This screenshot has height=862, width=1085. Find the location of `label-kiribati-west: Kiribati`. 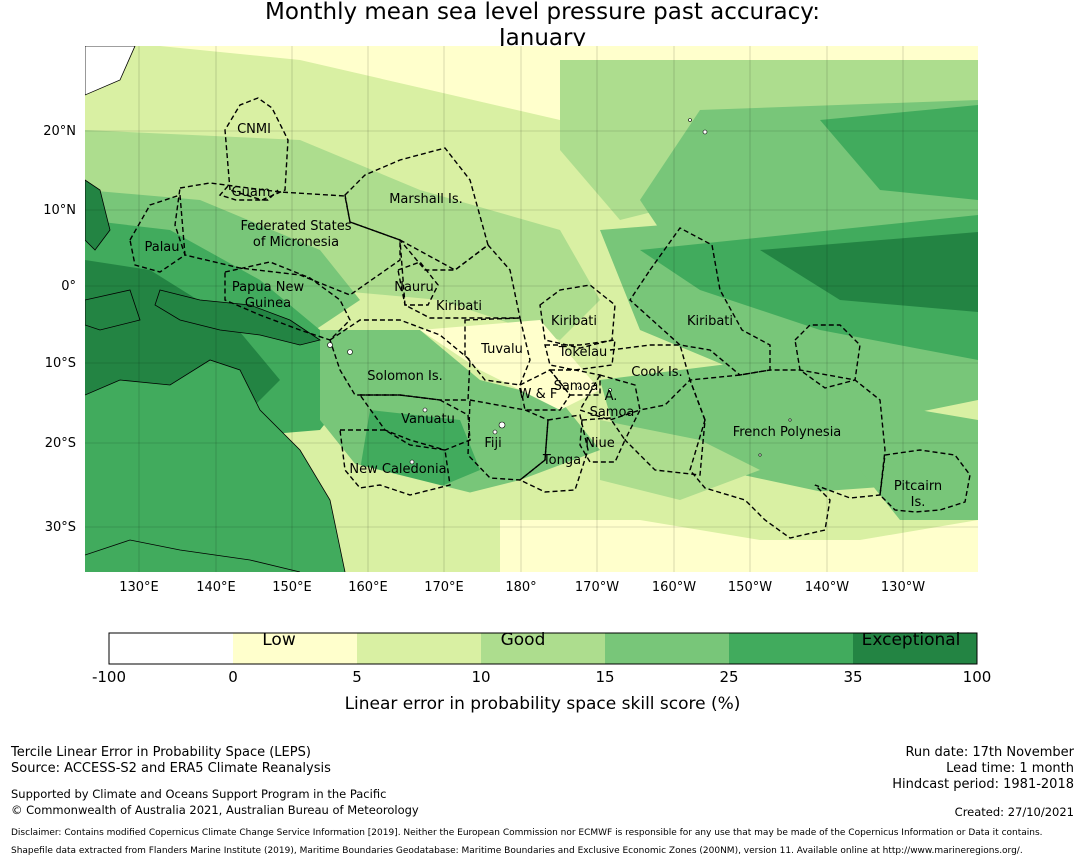

label-kiribati-west: Kiribati is located at coordinates (459, 306).